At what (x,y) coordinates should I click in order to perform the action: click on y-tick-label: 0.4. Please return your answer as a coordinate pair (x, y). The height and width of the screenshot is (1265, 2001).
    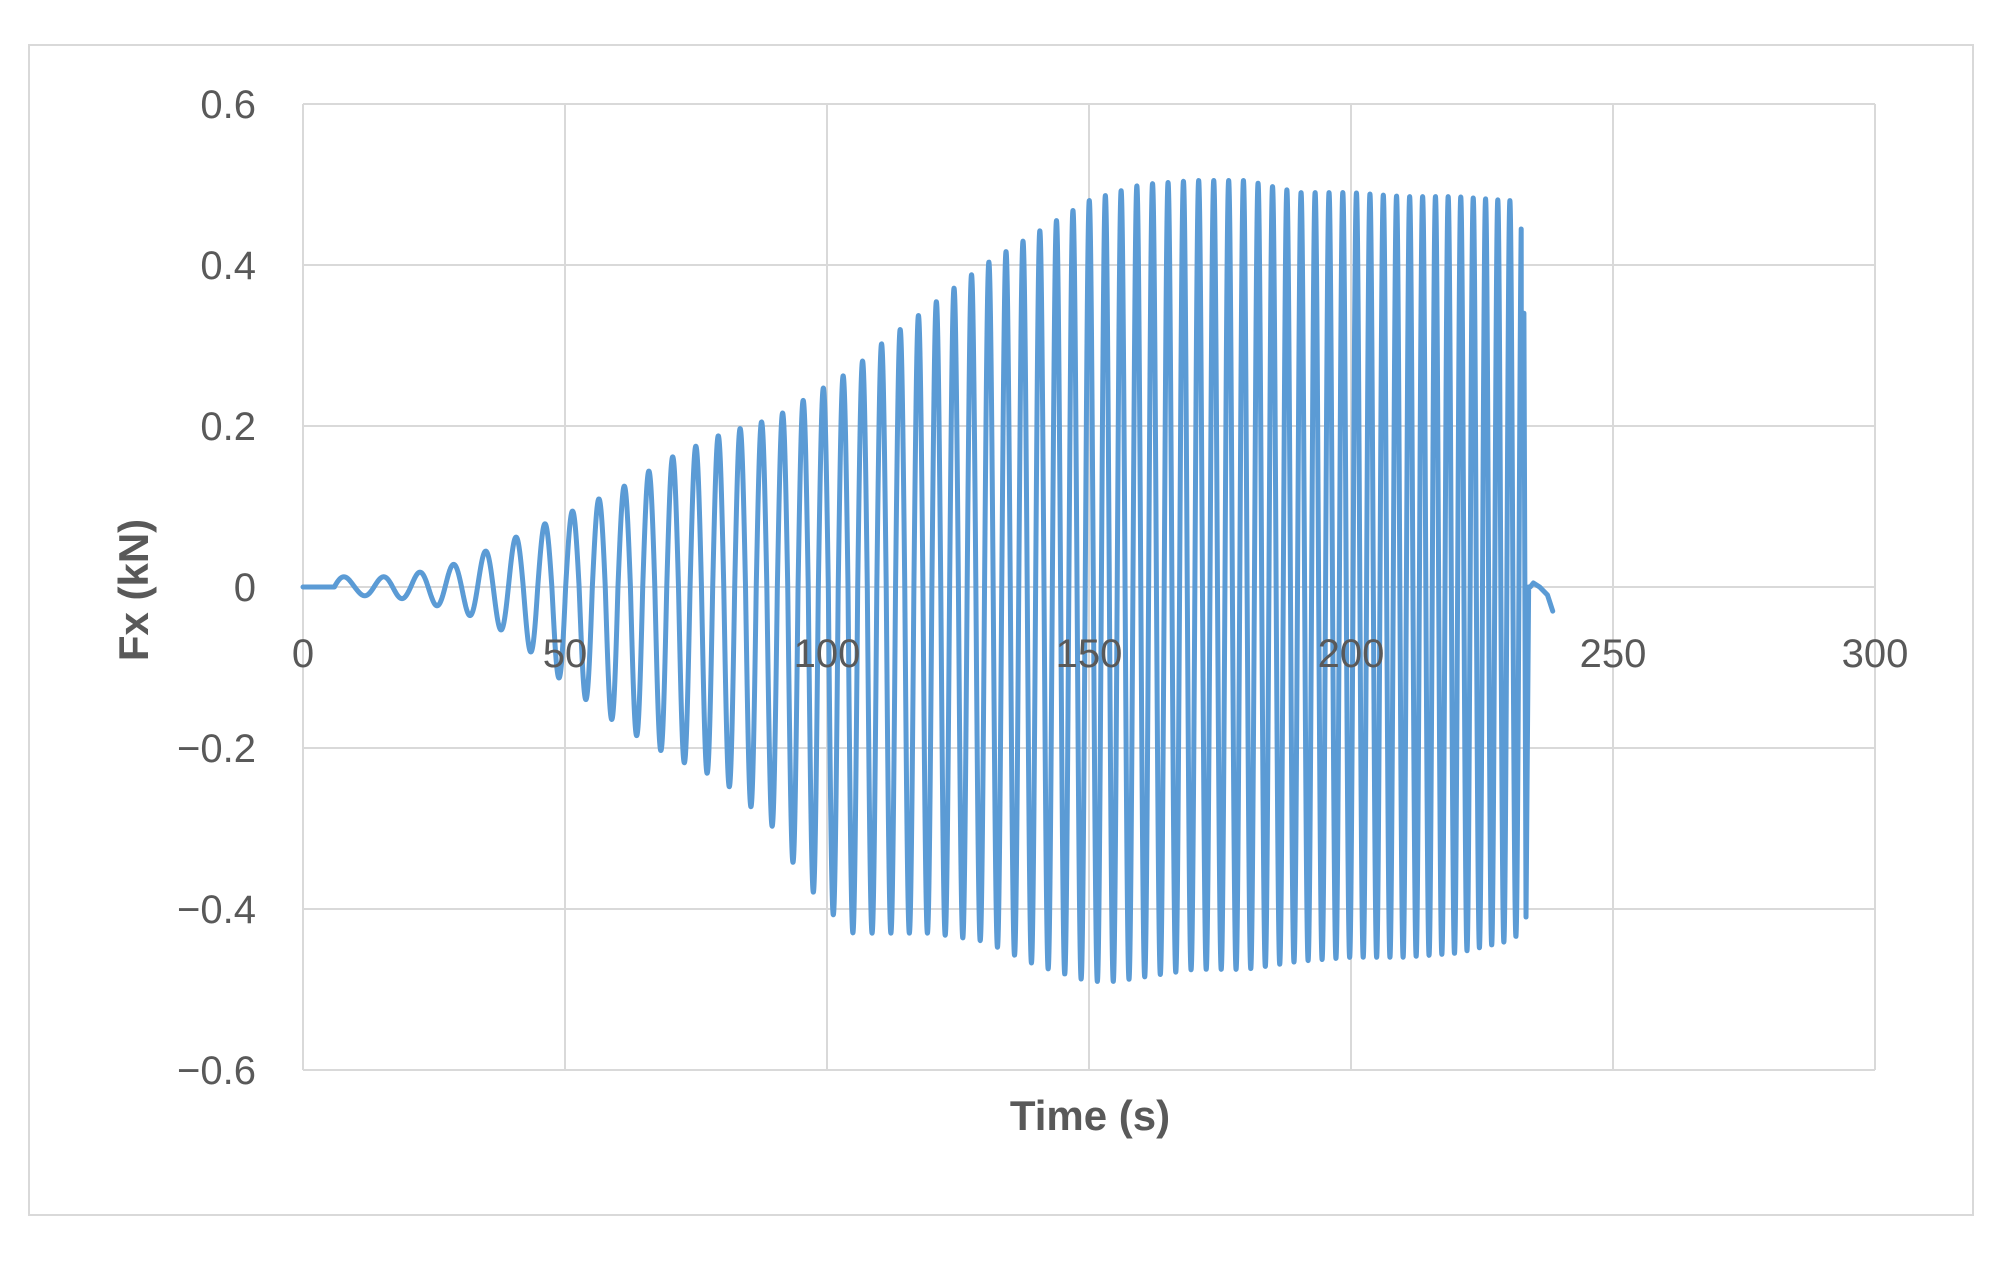
    Looking at the image, I should click on (228, 266).